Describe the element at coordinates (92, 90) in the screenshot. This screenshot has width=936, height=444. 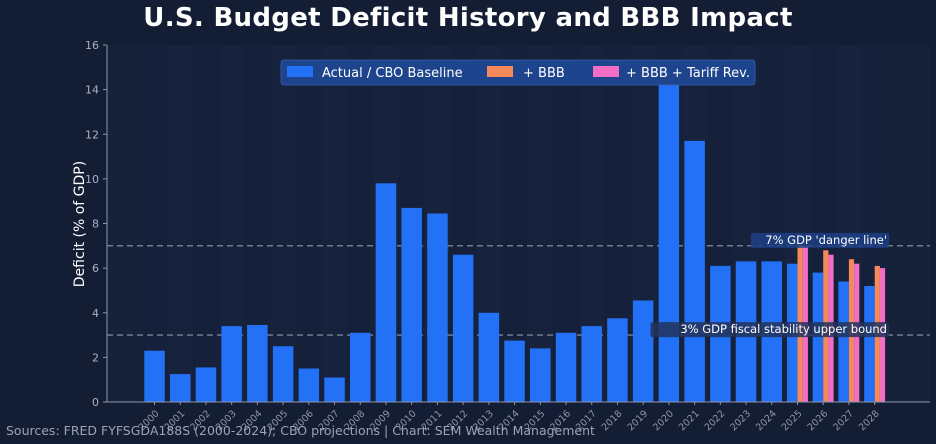
I see `y-tick-label: 14` at that location.